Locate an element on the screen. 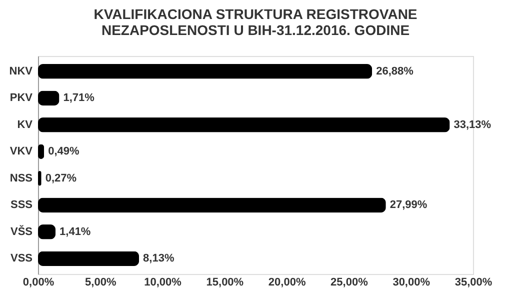 This screenshot has width=518, height=297. y-tick-label: KV is located at coordinates (25, 124).